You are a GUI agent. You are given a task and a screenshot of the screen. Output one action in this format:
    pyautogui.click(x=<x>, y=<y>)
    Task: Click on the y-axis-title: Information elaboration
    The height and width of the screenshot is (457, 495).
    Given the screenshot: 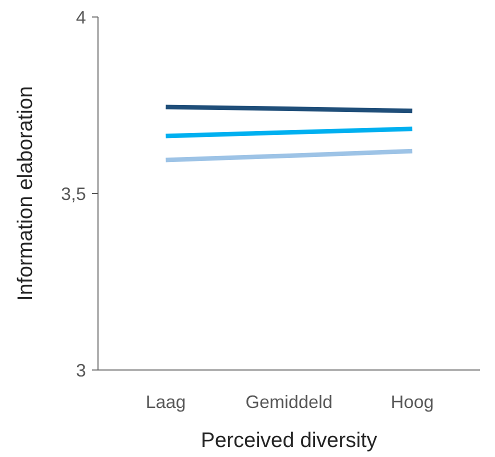 What is the action you would take?
    pyautogui.click(x=25, y=193)
    